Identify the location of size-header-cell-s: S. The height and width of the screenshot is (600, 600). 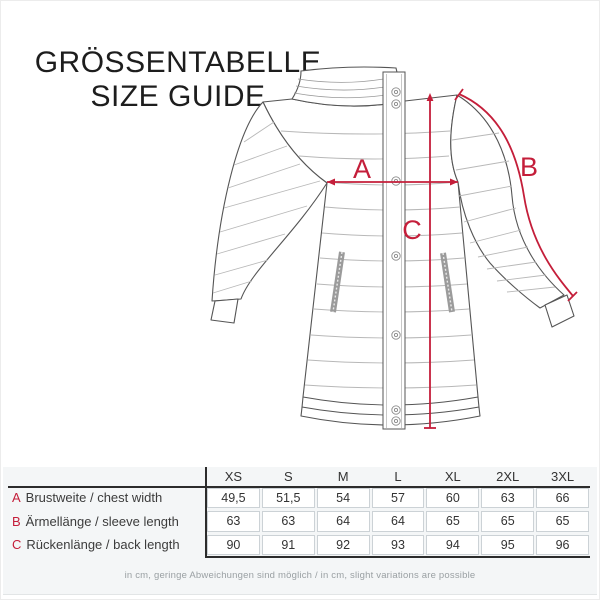
(288, 476).